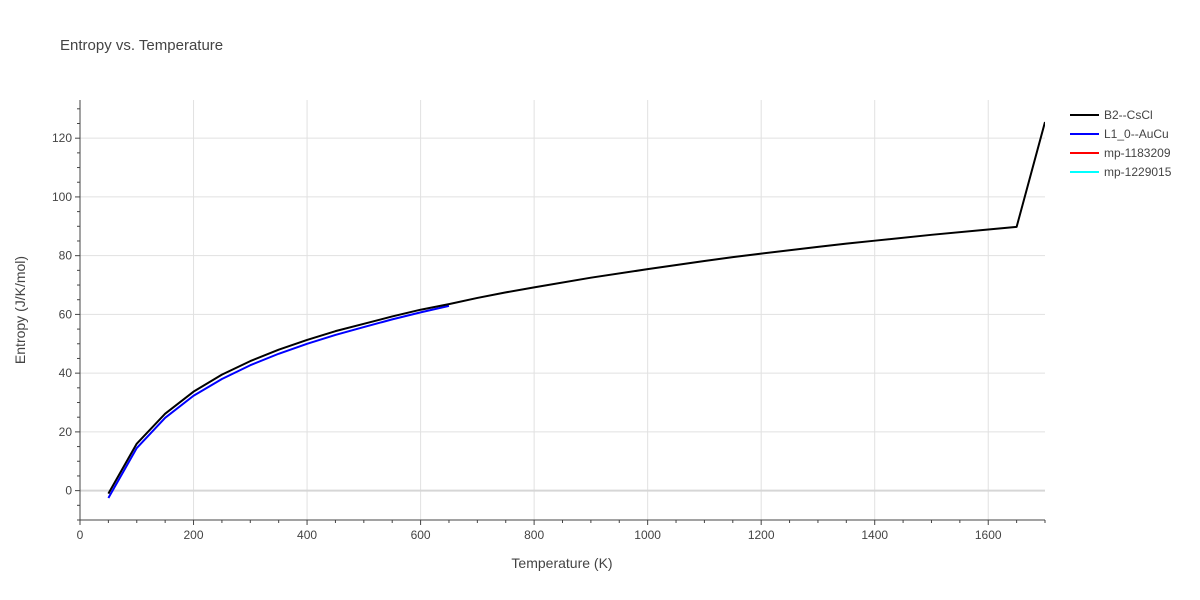 This screenshot has width=1200, height=600. I want to click on y-tick-label: 0, so click(68, 491).